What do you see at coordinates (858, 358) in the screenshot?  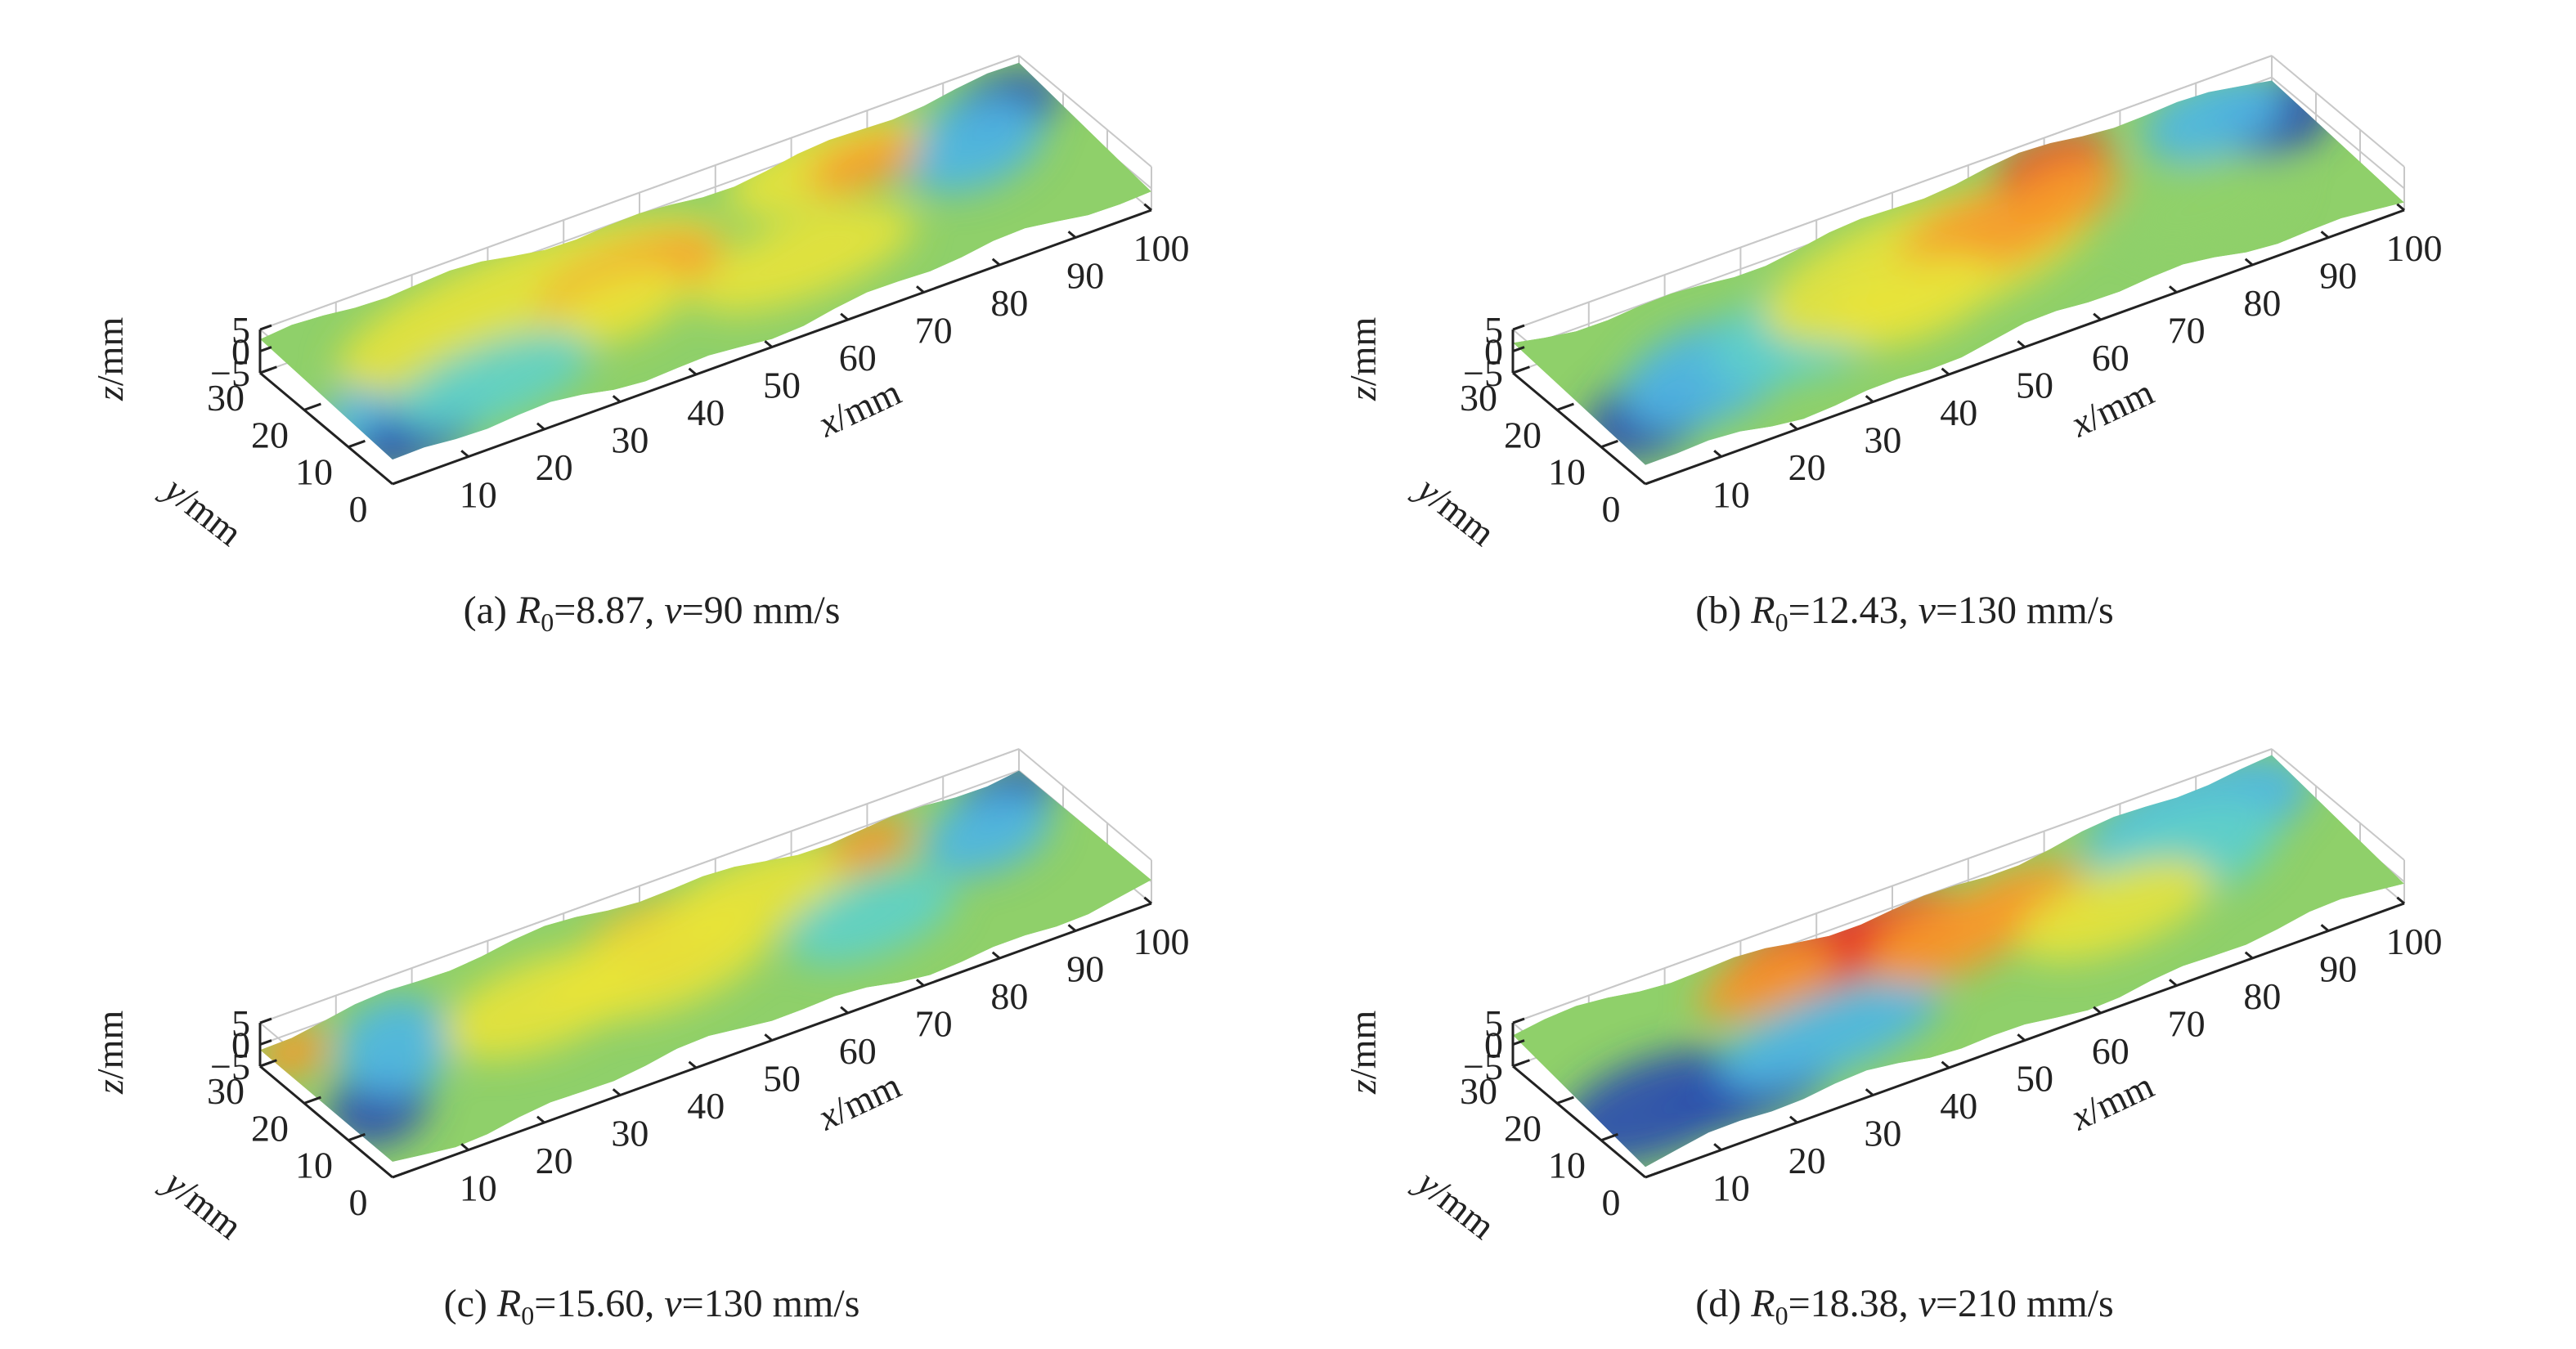 I see `x-tick-label: 60` at bounding box center [858, 358].